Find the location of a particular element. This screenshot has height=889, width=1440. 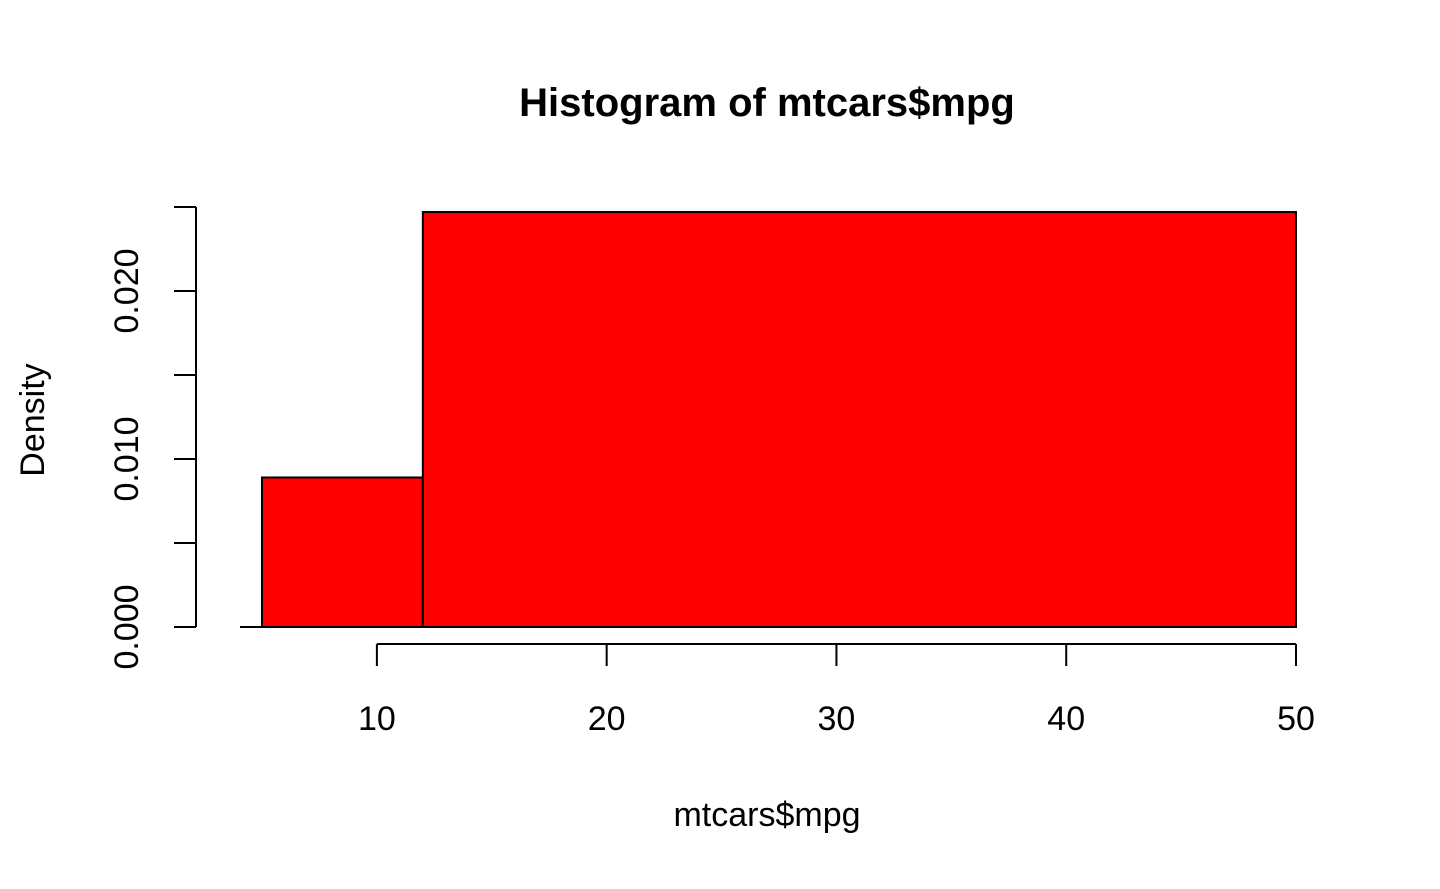

y-axis-label: Density is located at coordinates (33, 419).